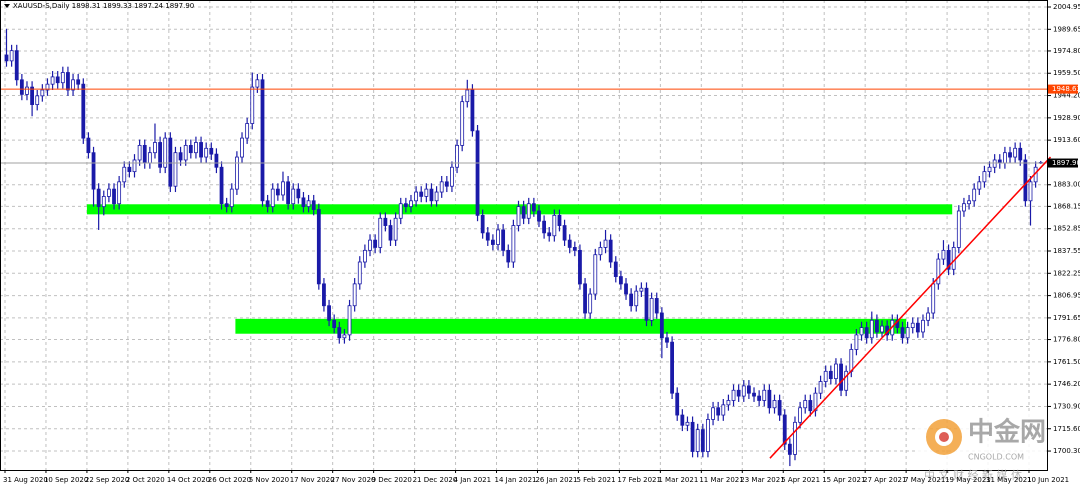  Describe the element at coordinates (1066, 384) in the screenshot. I see `y-tick-label: 1746.20` at that location.